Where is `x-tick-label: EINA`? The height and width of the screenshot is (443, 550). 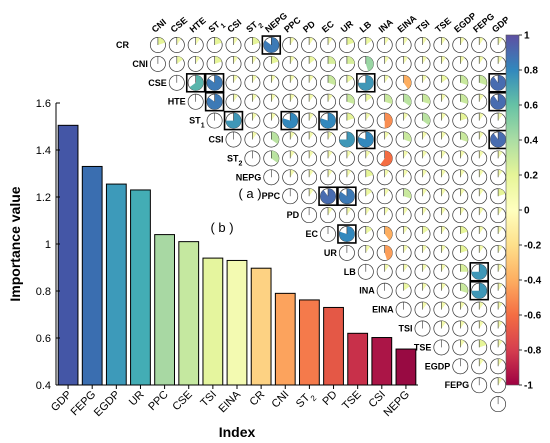 x-tick-label: EINA is located at coordinates (229, 401).